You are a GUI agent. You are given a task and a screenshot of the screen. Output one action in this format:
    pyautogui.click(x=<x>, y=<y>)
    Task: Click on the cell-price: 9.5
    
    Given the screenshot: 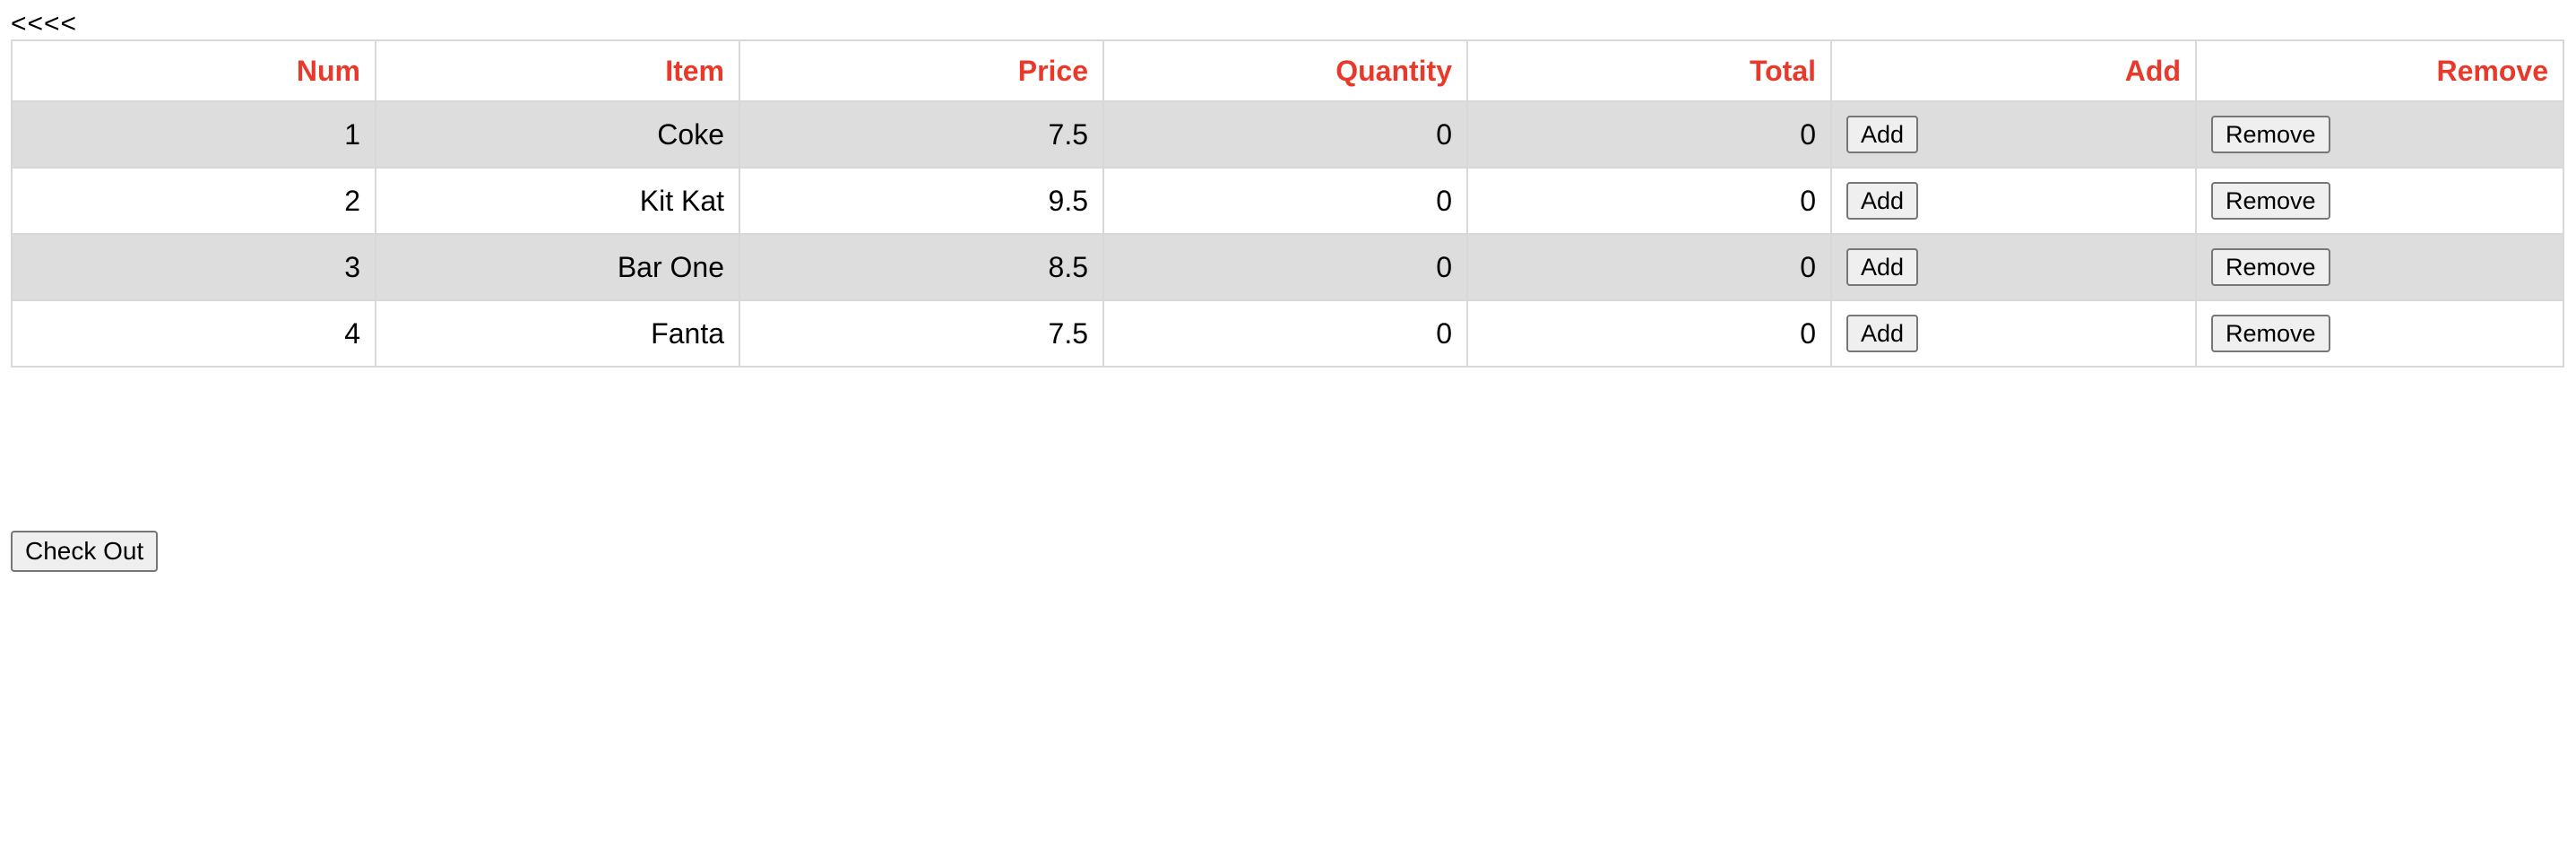 What is the action you would take?
    pyautogui.click(x=921, y=201)
    